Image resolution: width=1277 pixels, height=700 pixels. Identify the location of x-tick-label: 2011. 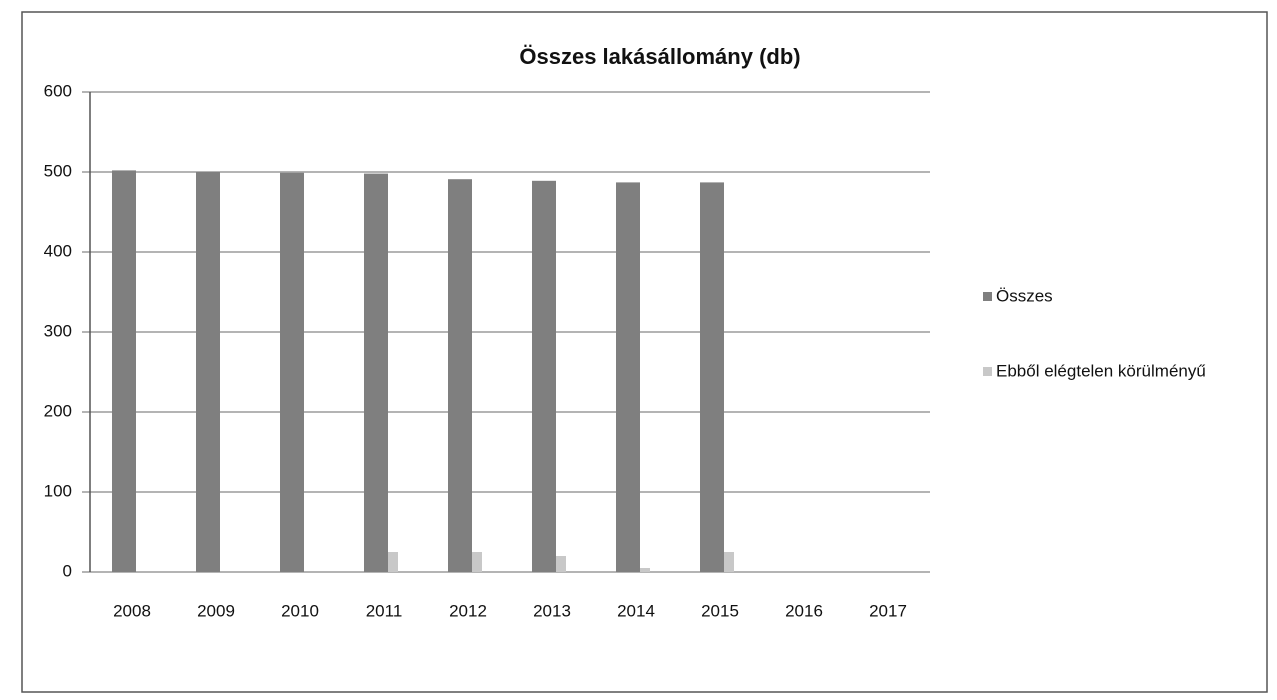
(384, 610).